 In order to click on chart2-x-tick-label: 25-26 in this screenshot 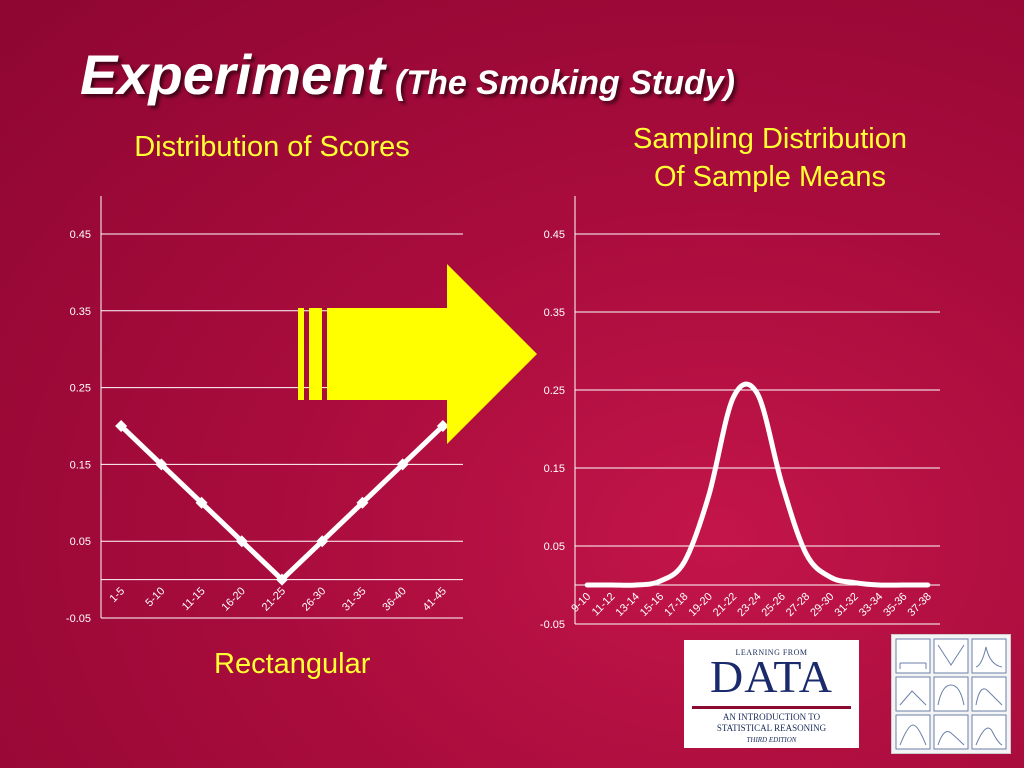, I will do `click(774, 605)`.